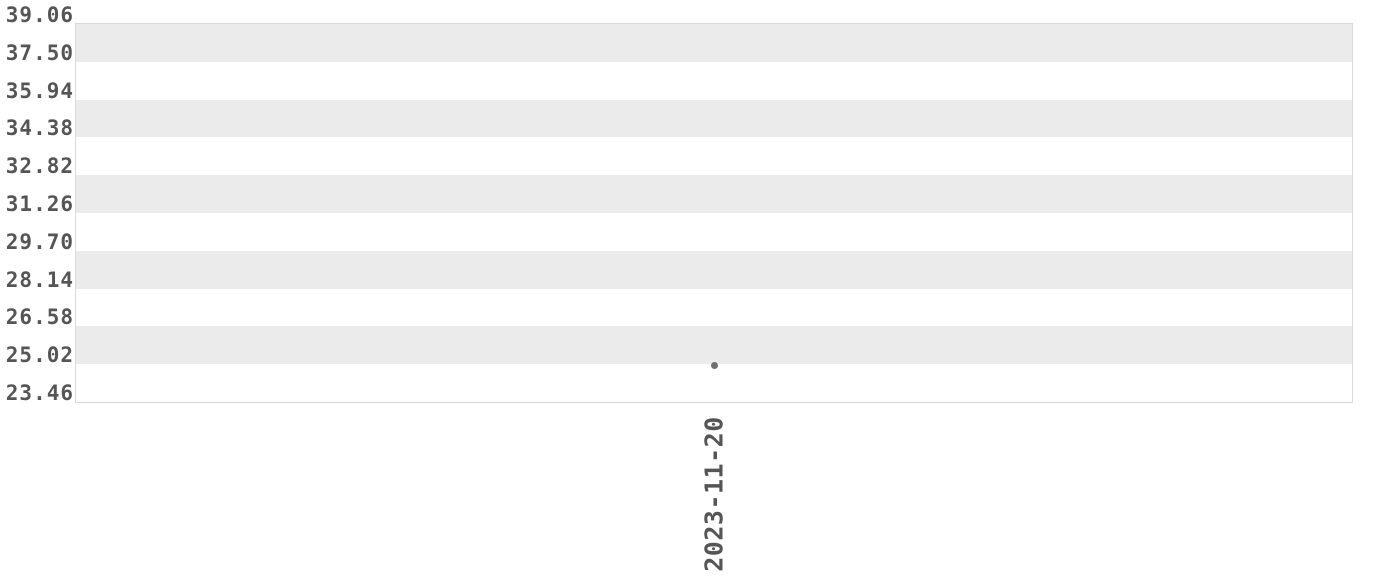 The image size is (1380, 580). Describe the element at coordinates (714, 365) in the screenshot. I see `scatter-data-point` at that location.